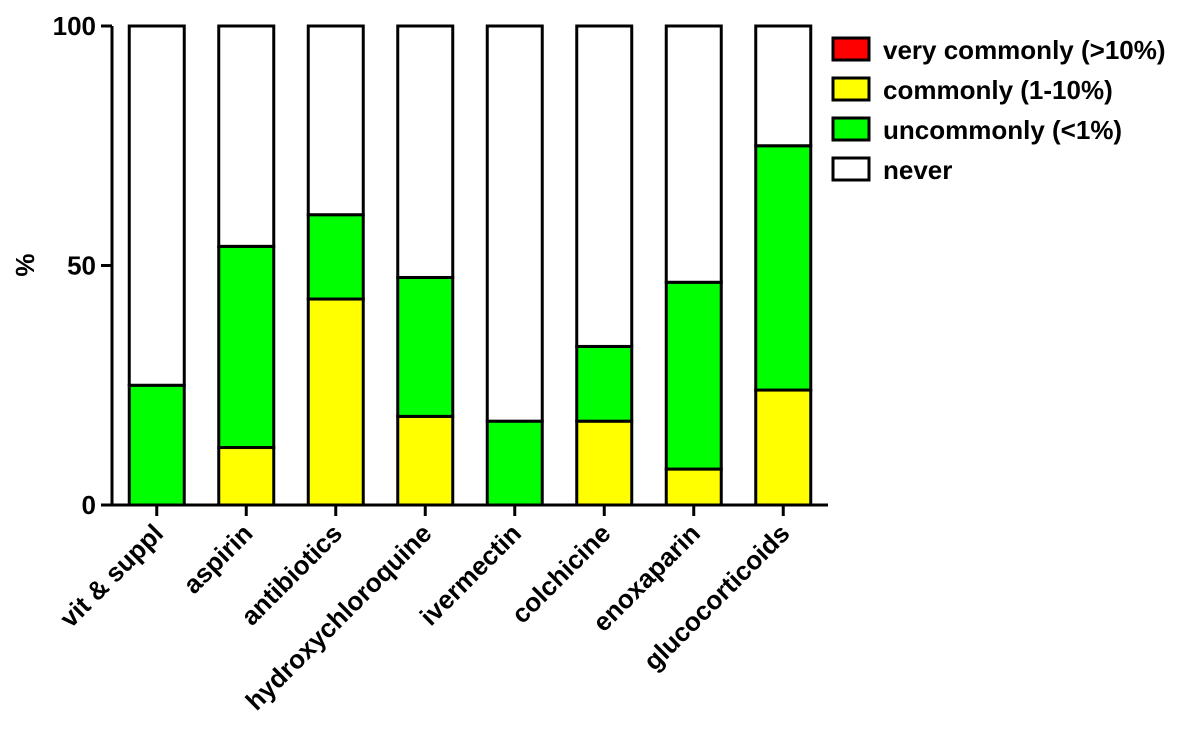 This screenshot has height=742, width=1200. I want to click on y-ticks: 0 50 100, so click(82, 265).